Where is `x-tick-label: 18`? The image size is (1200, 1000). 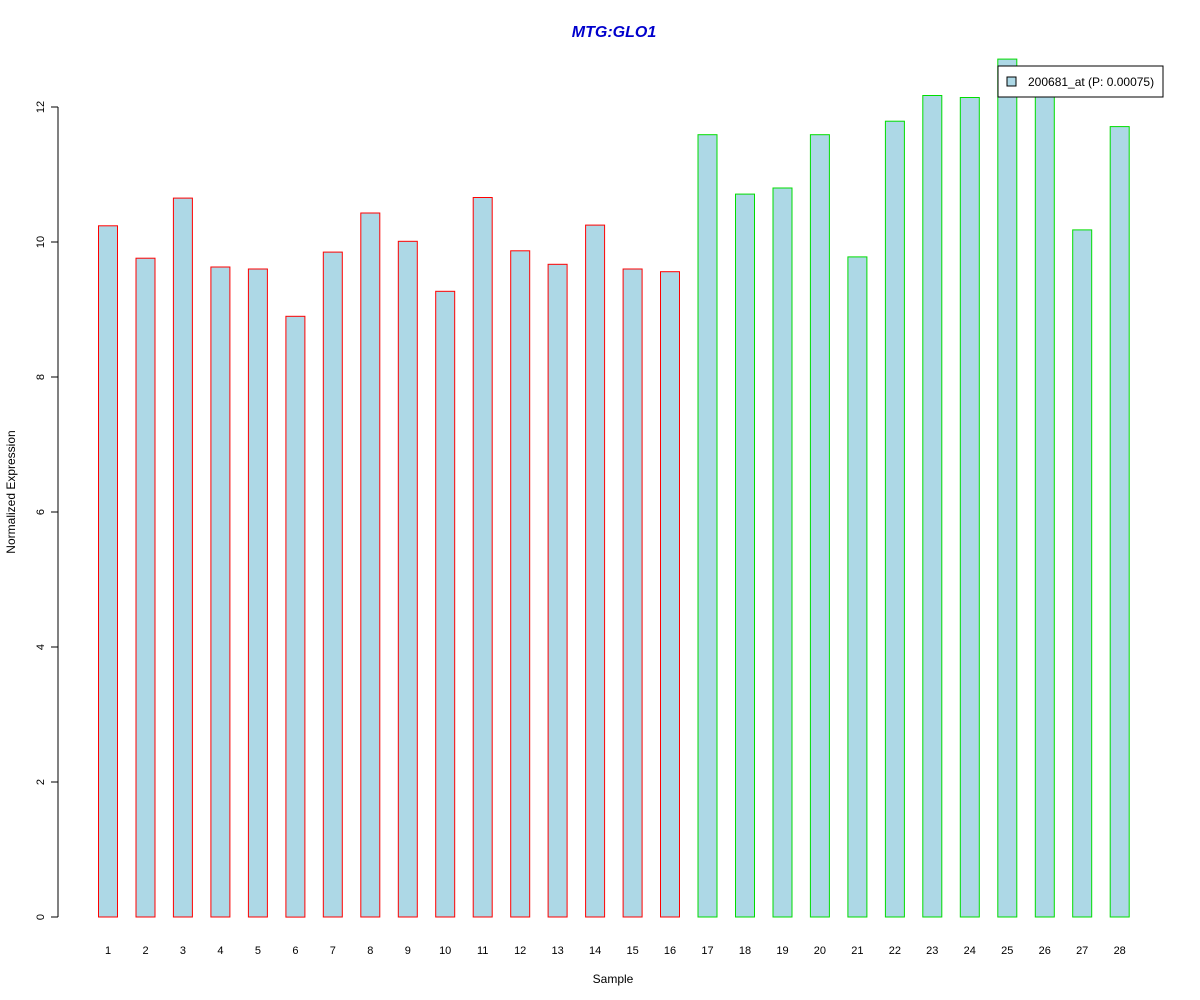 x-tick-label: 18 is located at coordinates (745, 951).